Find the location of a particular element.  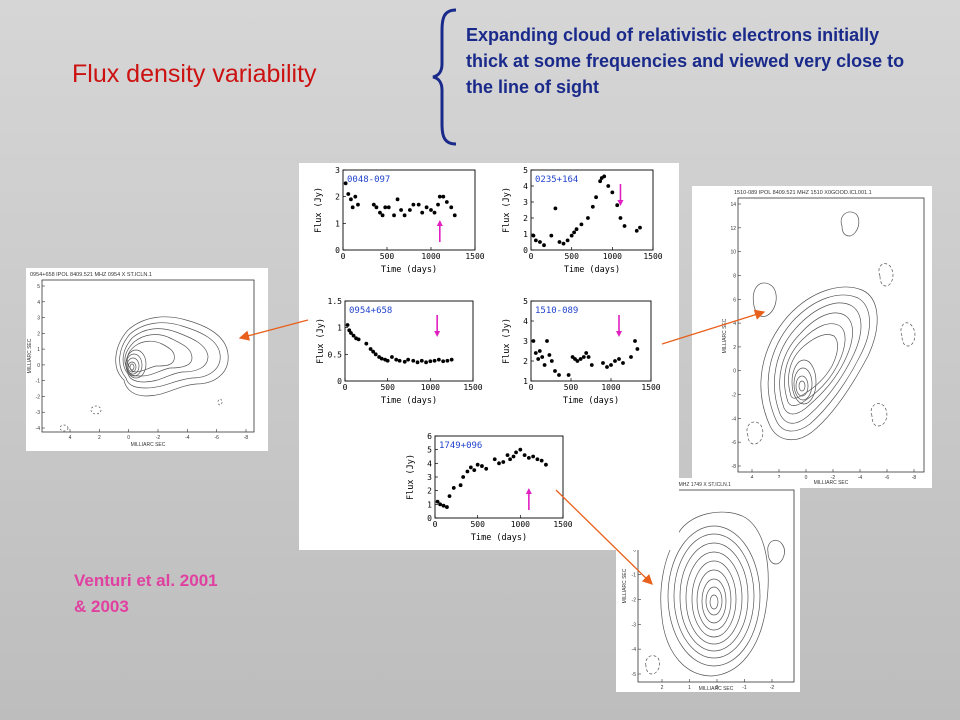

contour-set is located at coordinates (715, 594).